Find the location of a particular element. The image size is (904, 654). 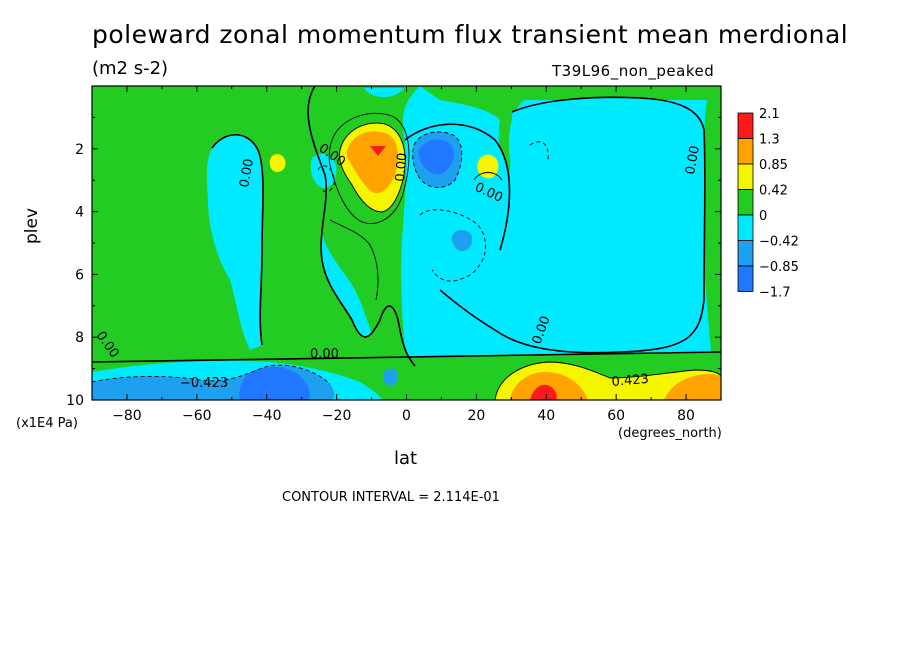

field-pos1-west-small is located at coordinates (277, 163).